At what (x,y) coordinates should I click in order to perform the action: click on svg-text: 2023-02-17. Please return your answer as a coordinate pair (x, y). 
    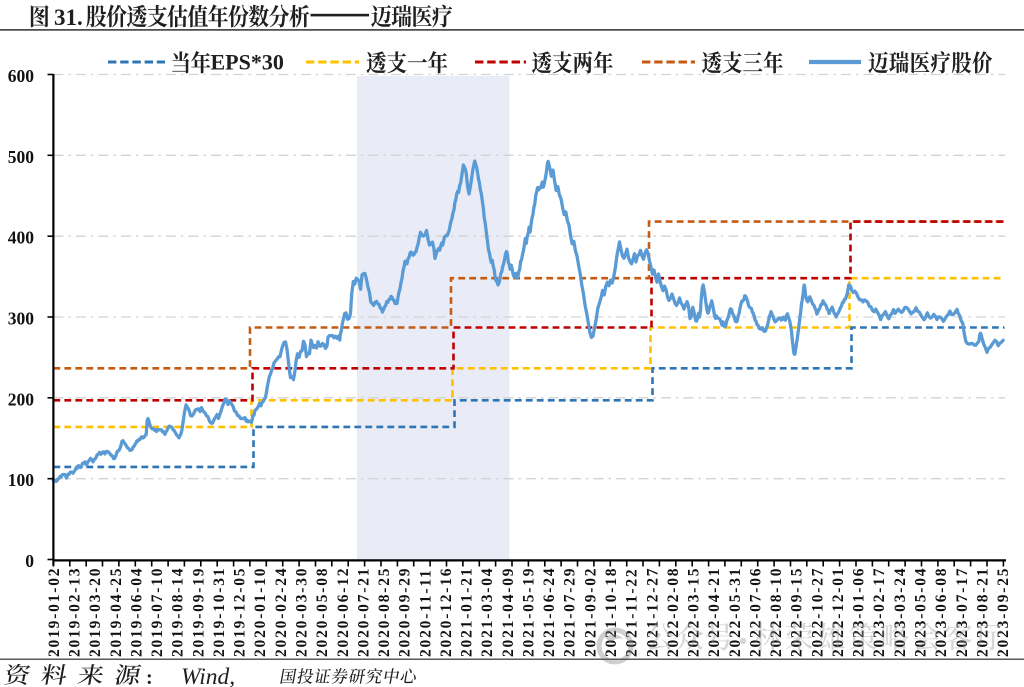
    Looking at the image, I should click on (879, 612).